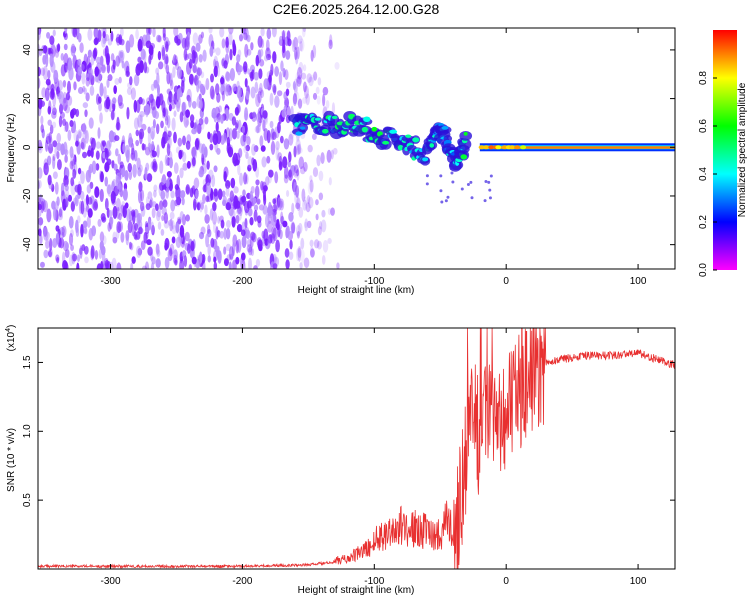 This screenshot has height=600, width=750. Describe the element at coordinates (498, 147) in the screenshot. I see `carrier-line-blob` at that location.